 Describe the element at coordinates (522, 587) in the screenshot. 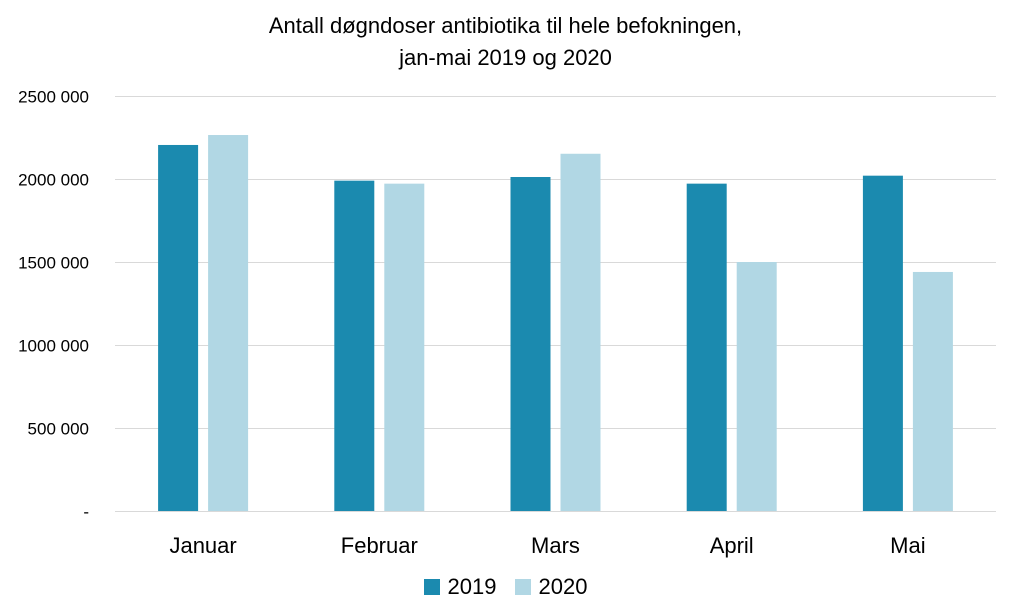

I see `legend-swatch-2020` at that location.